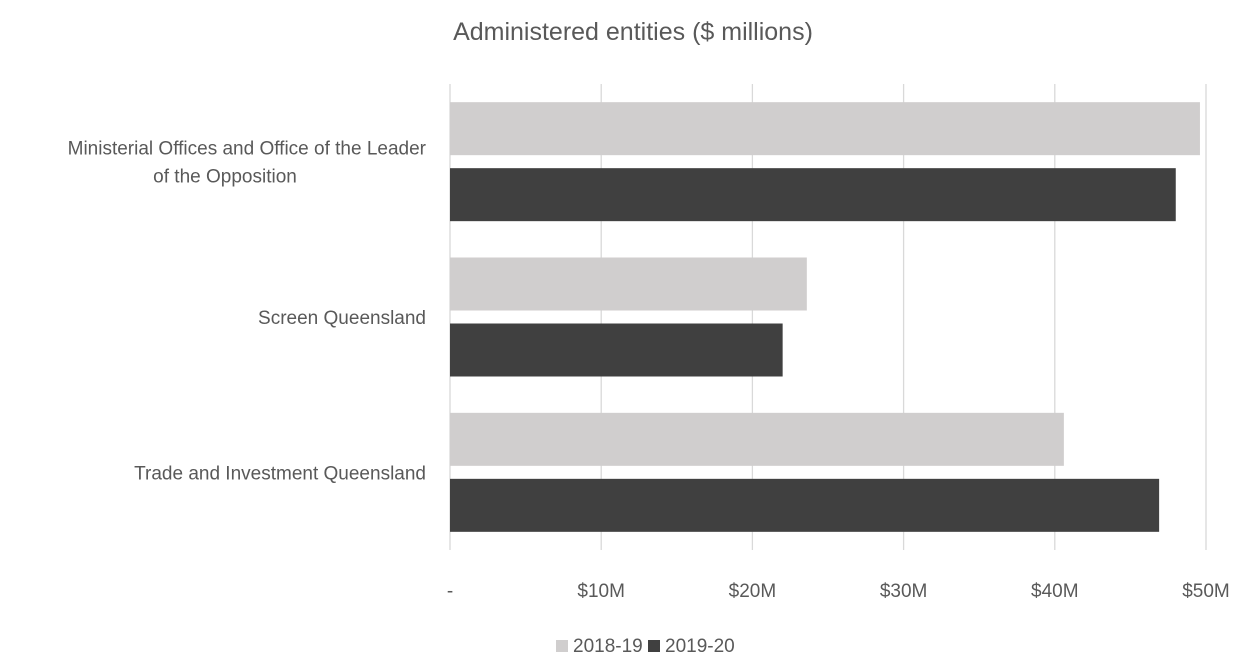 Image resolution: width=1242 pixels, height=662 pixels. Describe the element at coordinates (633, 32) in the screenshot. I see `chart-title: Administered entities ($ millions)` at that location.